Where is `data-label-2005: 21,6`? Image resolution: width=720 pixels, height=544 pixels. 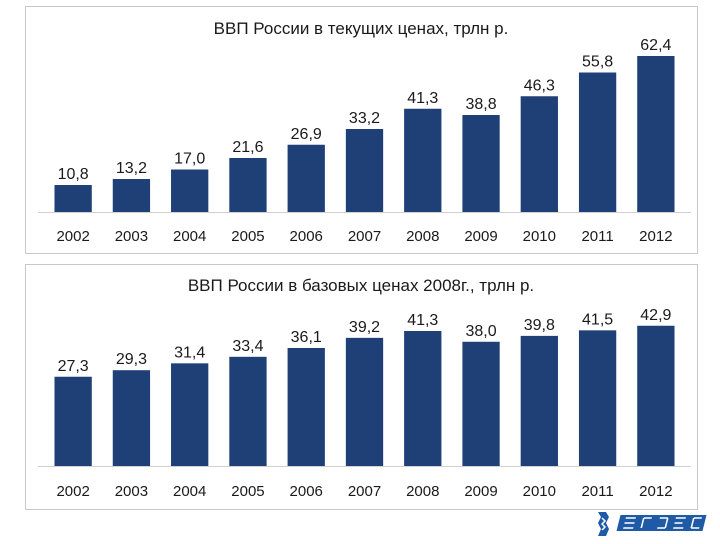
data-label-2005: 21,6 is located at coordinates (247, 147).